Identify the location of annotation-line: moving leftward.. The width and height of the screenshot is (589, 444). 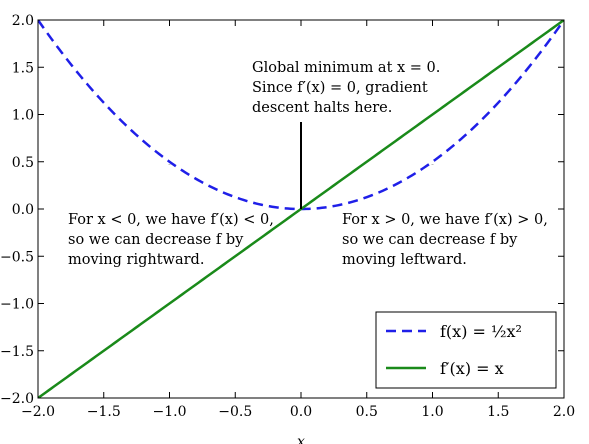
(404, 260).